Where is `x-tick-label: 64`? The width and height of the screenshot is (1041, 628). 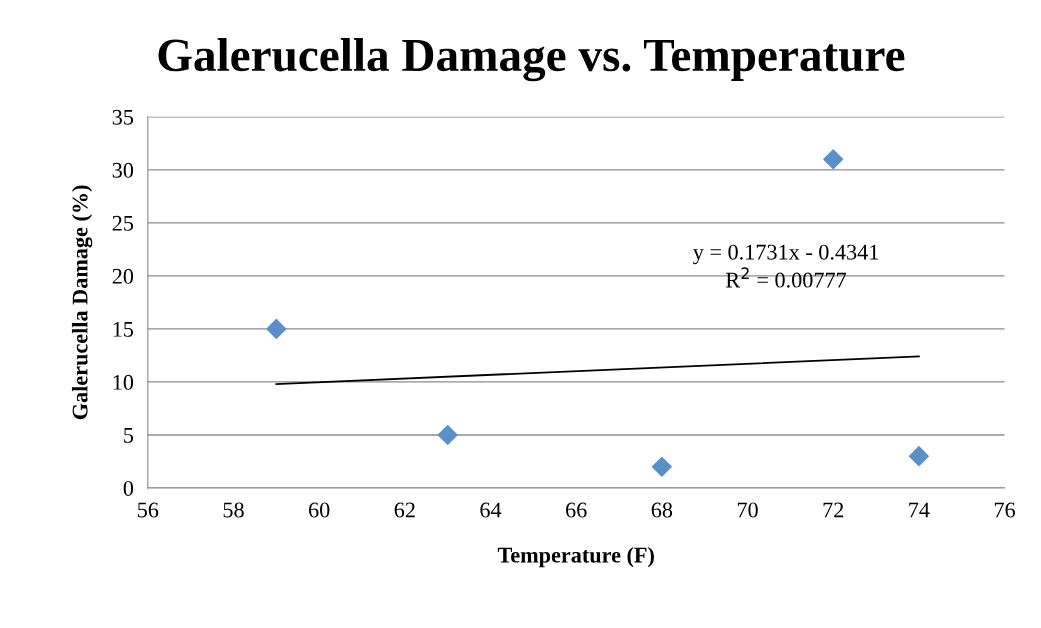 x-tick-label: 64 is located at coordinates (491, 510).